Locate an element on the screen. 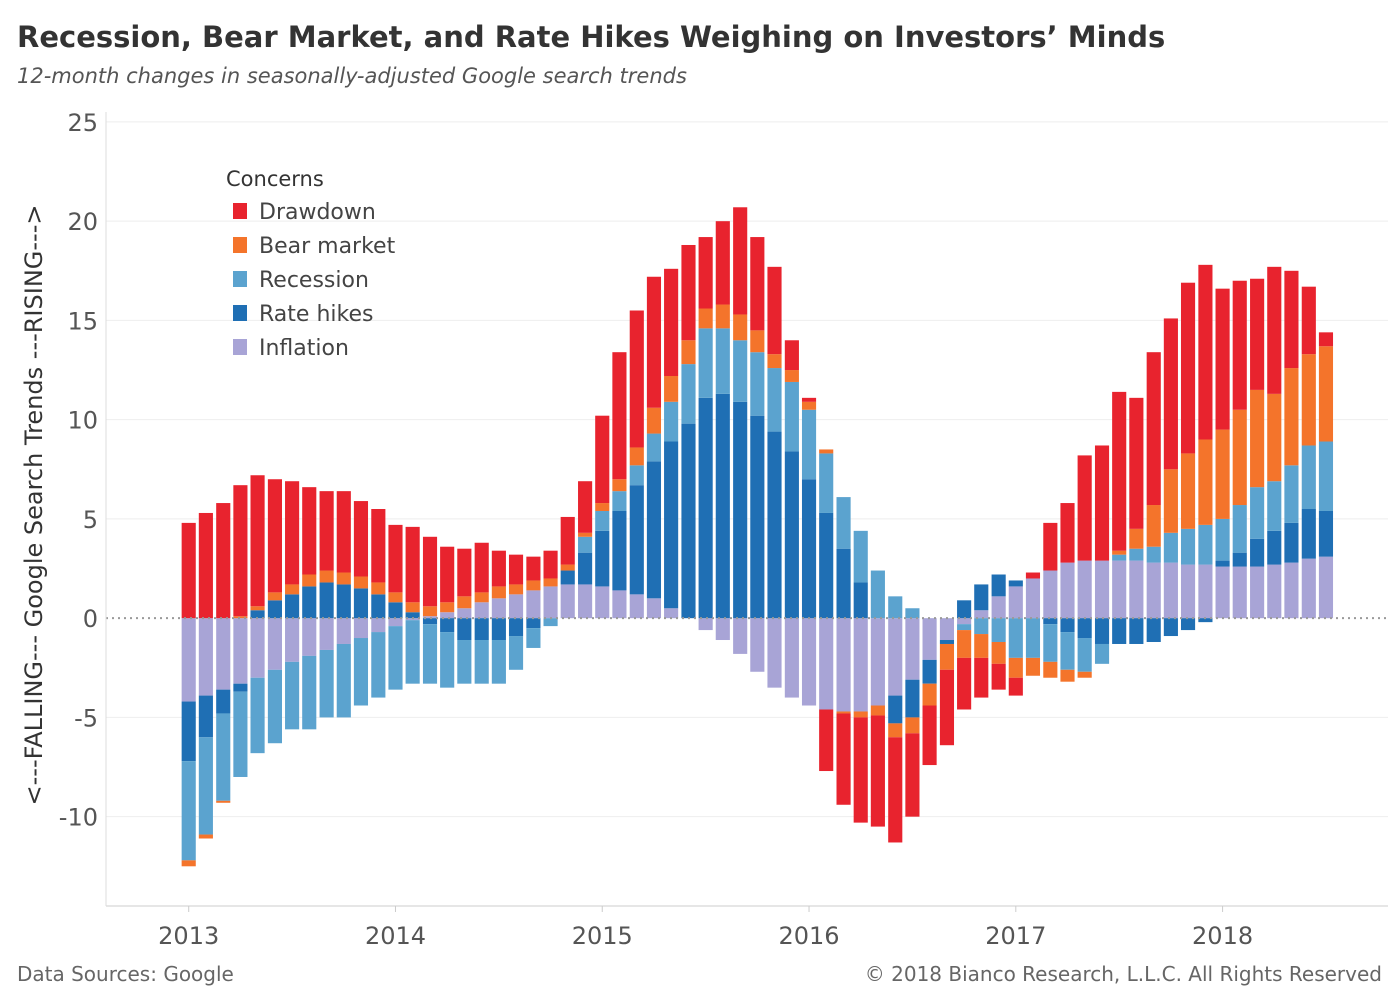 The image size is (1400, 1000). y-tick-label: 0 is located at coordinates (90, 619).